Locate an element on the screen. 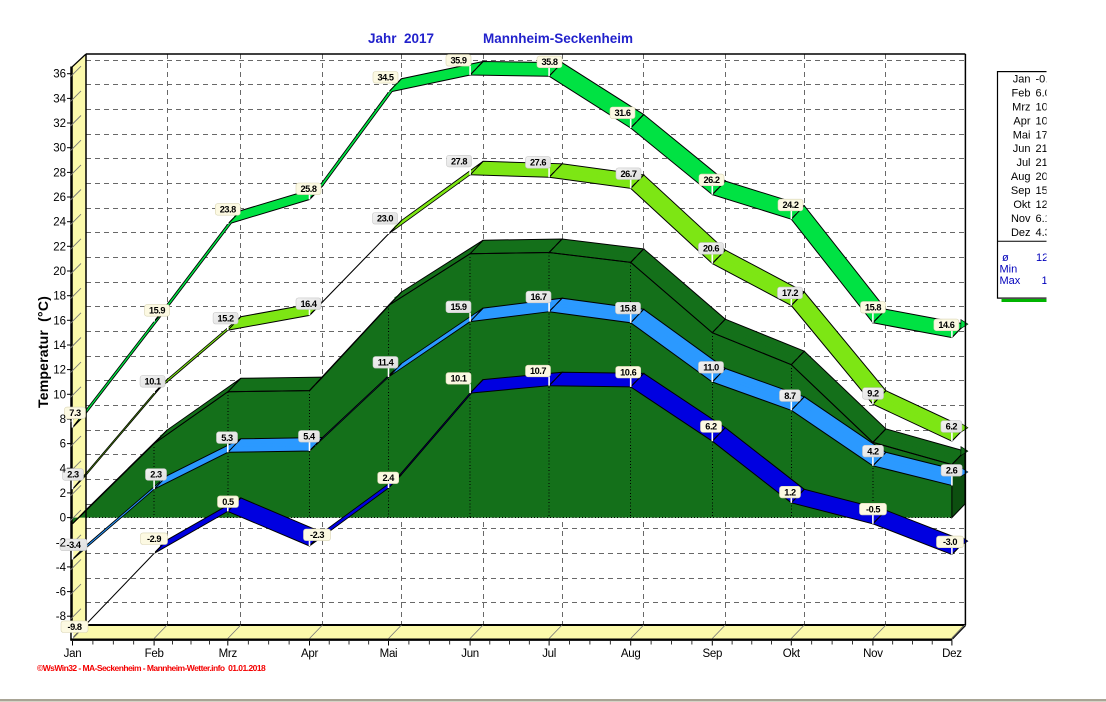 This screenshot has width=1106, height=702. svg-text: 6.2 is located at coordinates (952, 427).